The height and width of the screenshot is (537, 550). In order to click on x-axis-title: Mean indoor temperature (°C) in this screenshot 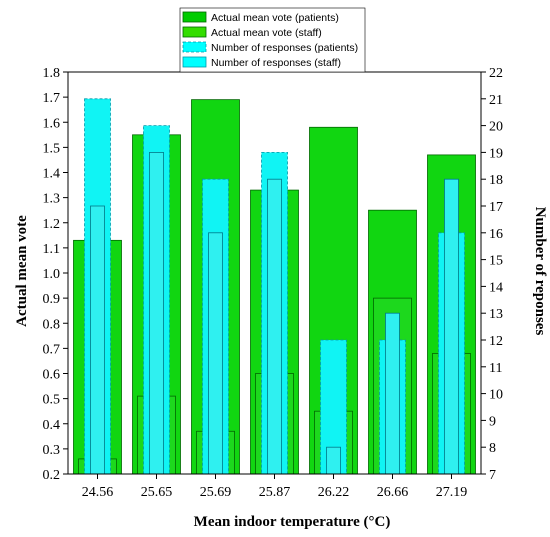, I will do `click(292, 522)`.